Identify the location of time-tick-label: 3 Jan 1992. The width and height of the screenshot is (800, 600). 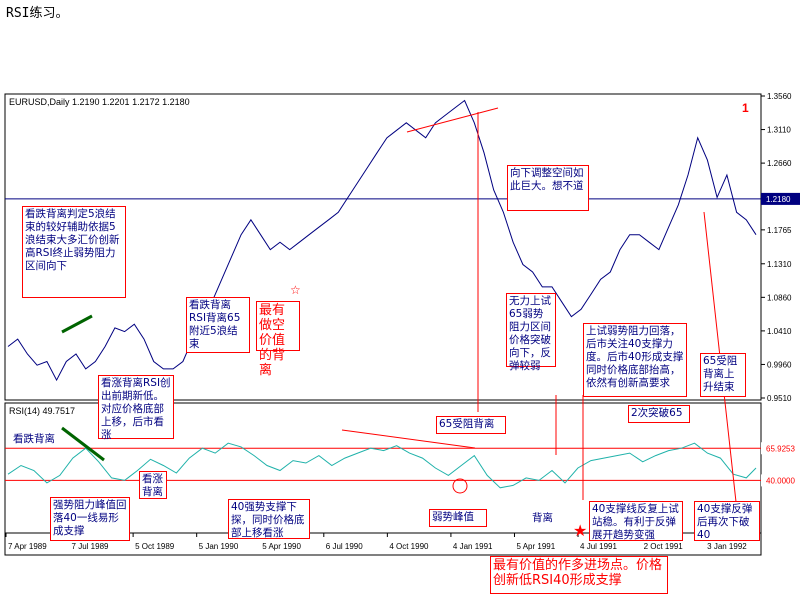
(727, 546).